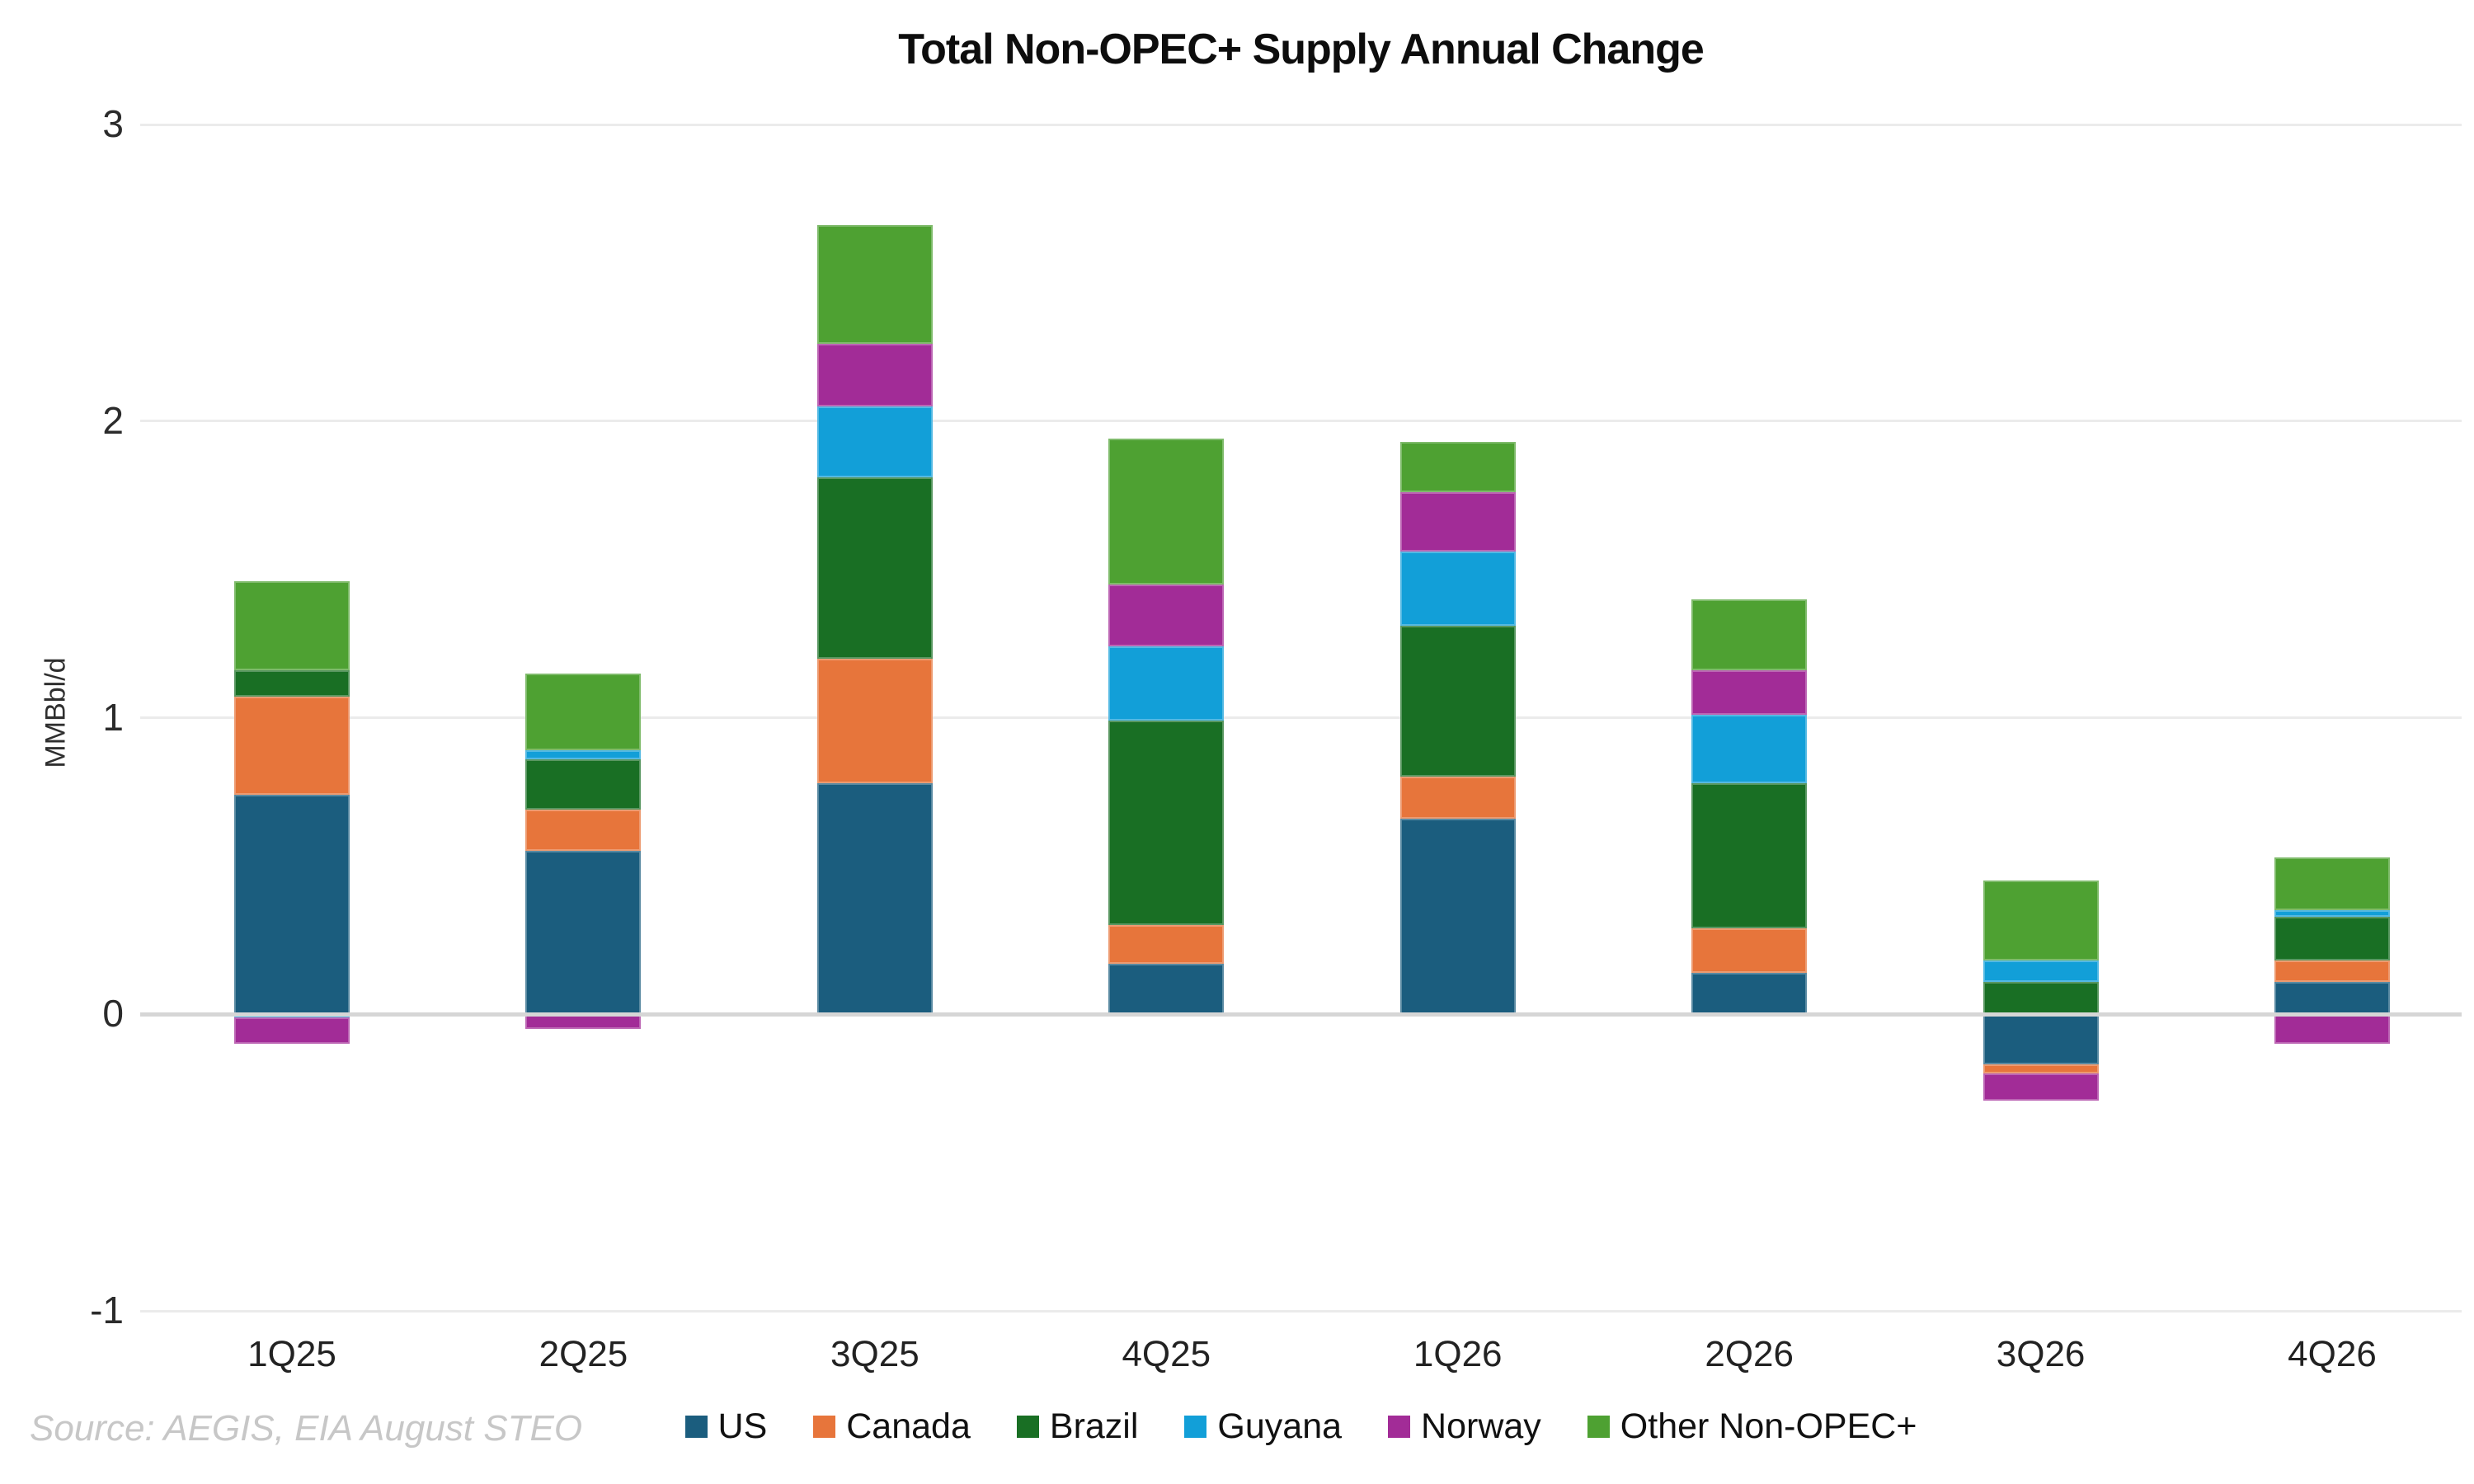  I want to click on x-axis-label-1Q25: 1Q25, so click(291, 1354).